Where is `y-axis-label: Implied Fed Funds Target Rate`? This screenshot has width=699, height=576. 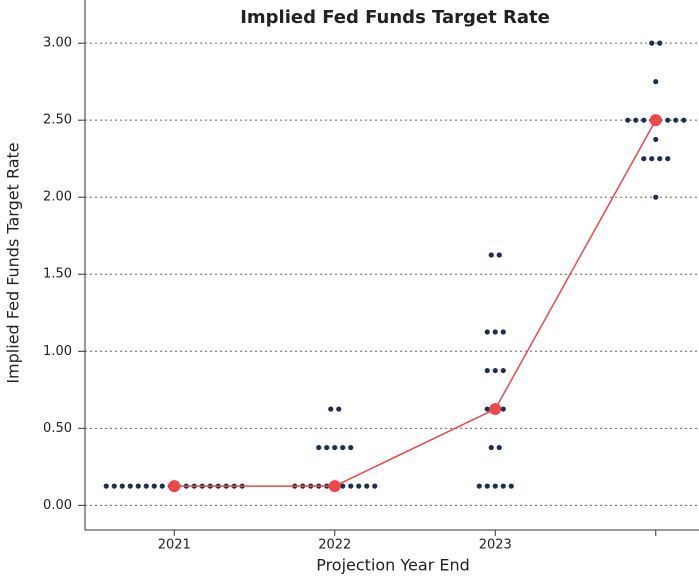 y-axis-label: Implied Fed Funds Target Rate is located at coordinates (13, 262).